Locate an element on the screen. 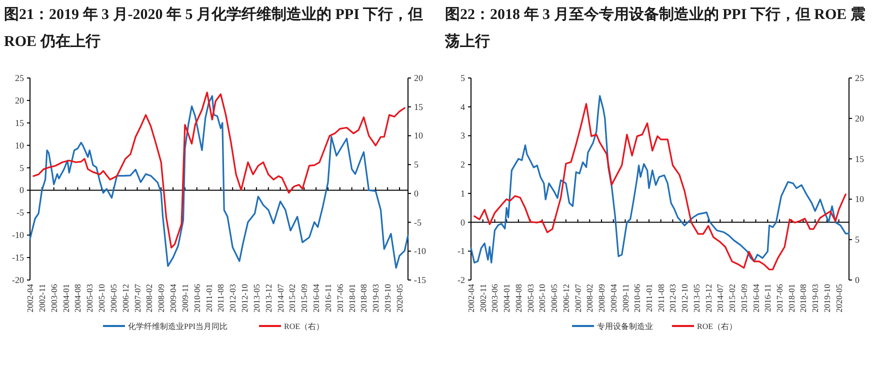 The image size is (883, 378). chart-title: 图22：2018 年 3 月至今专用设备制造业的 PPI 下行，但 ROE 震荡上行 is located at coordinates (655, 28).